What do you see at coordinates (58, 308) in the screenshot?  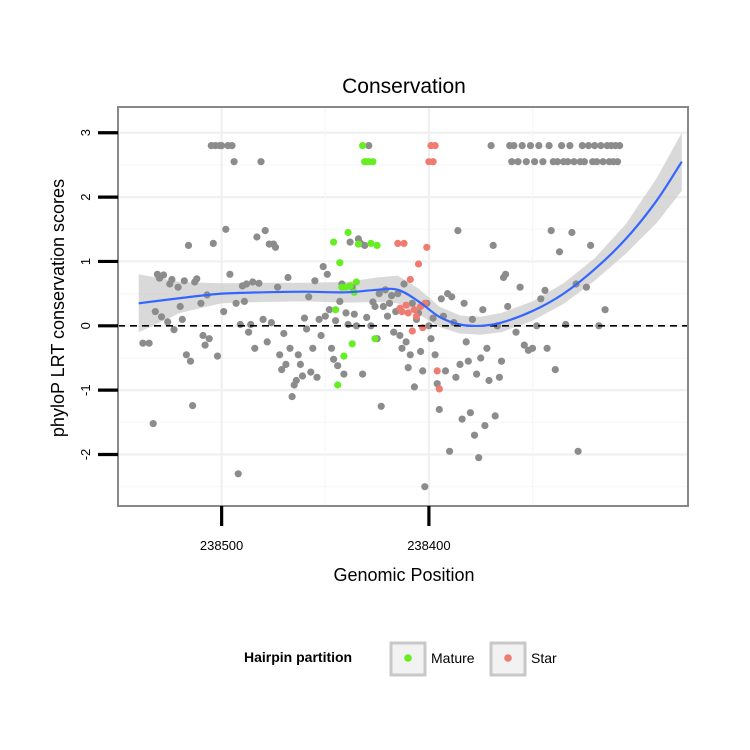 I see `y-axis-title: phyloP LRT conservation scores` at bounding box center [58, 308].